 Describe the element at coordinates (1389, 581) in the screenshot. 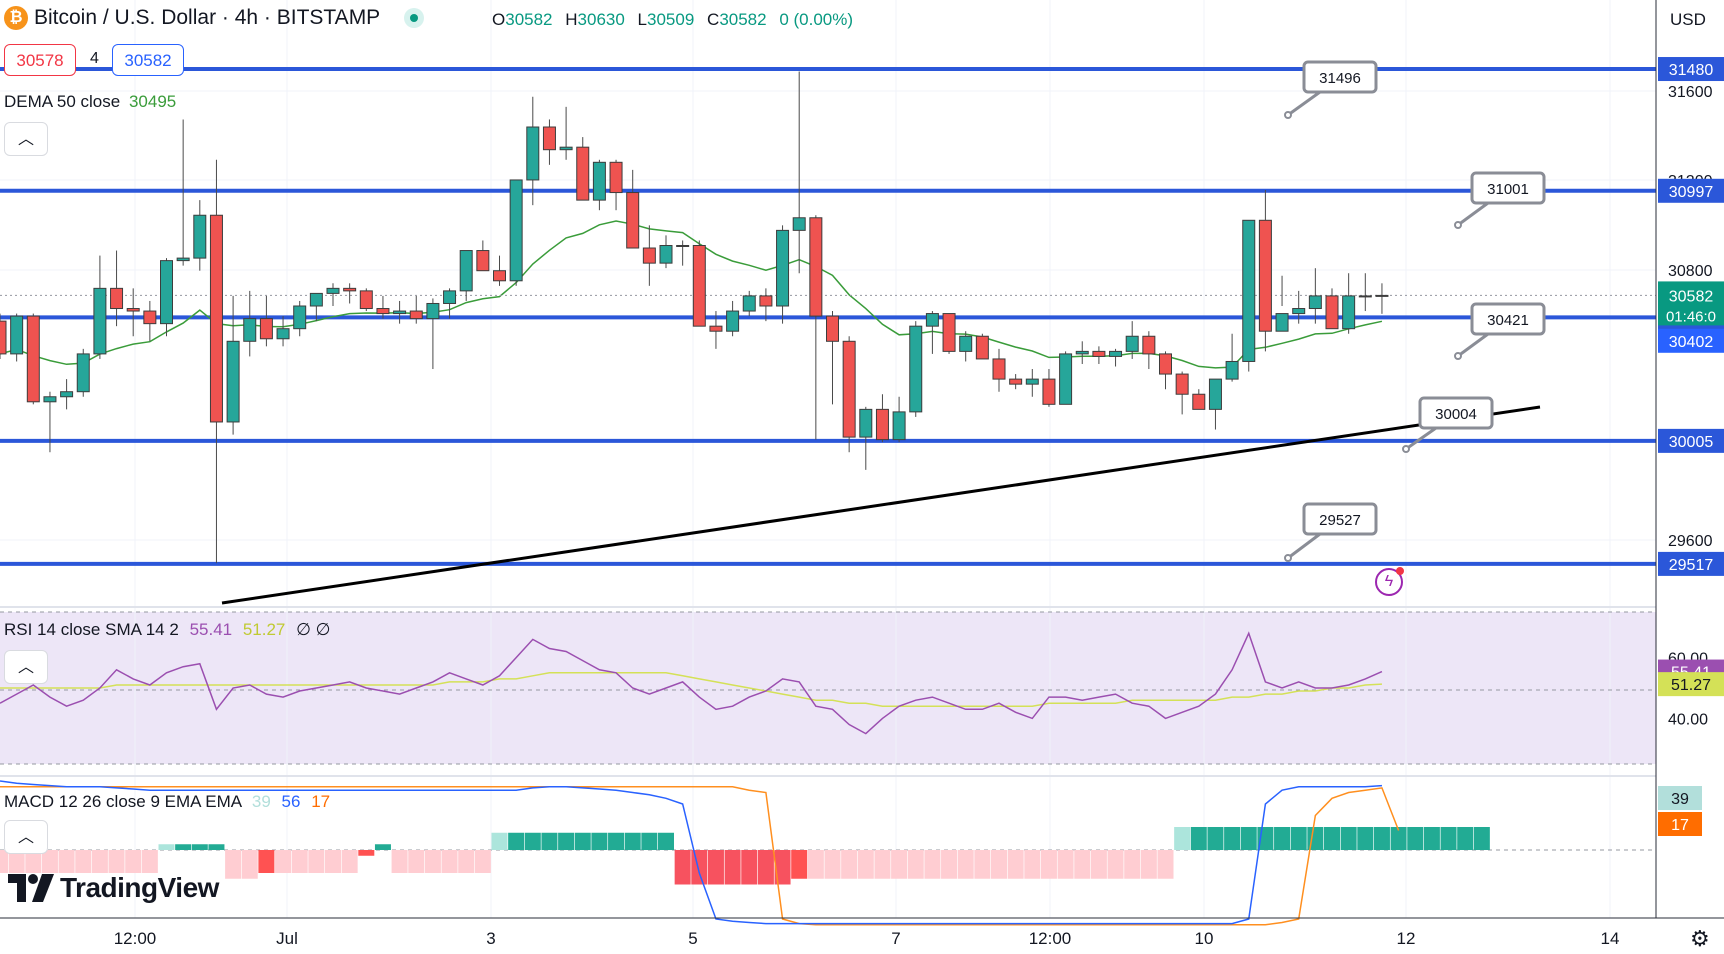

I see `lightning-icon: ϟ` at that location.